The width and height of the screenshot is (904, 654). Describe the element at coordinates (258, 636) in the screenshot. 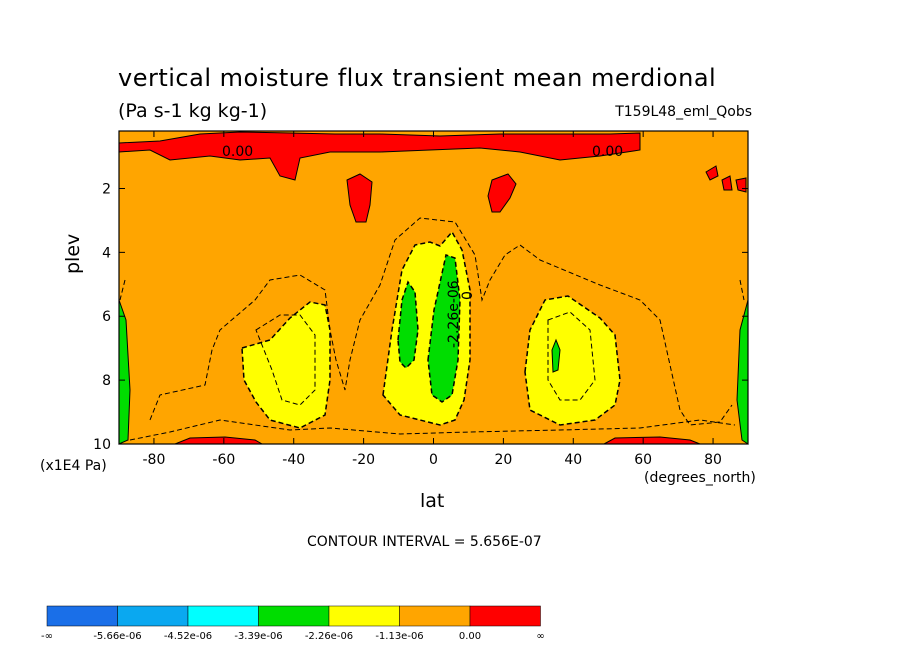

I see `colorbar-label: -3.39e-06` at that location.